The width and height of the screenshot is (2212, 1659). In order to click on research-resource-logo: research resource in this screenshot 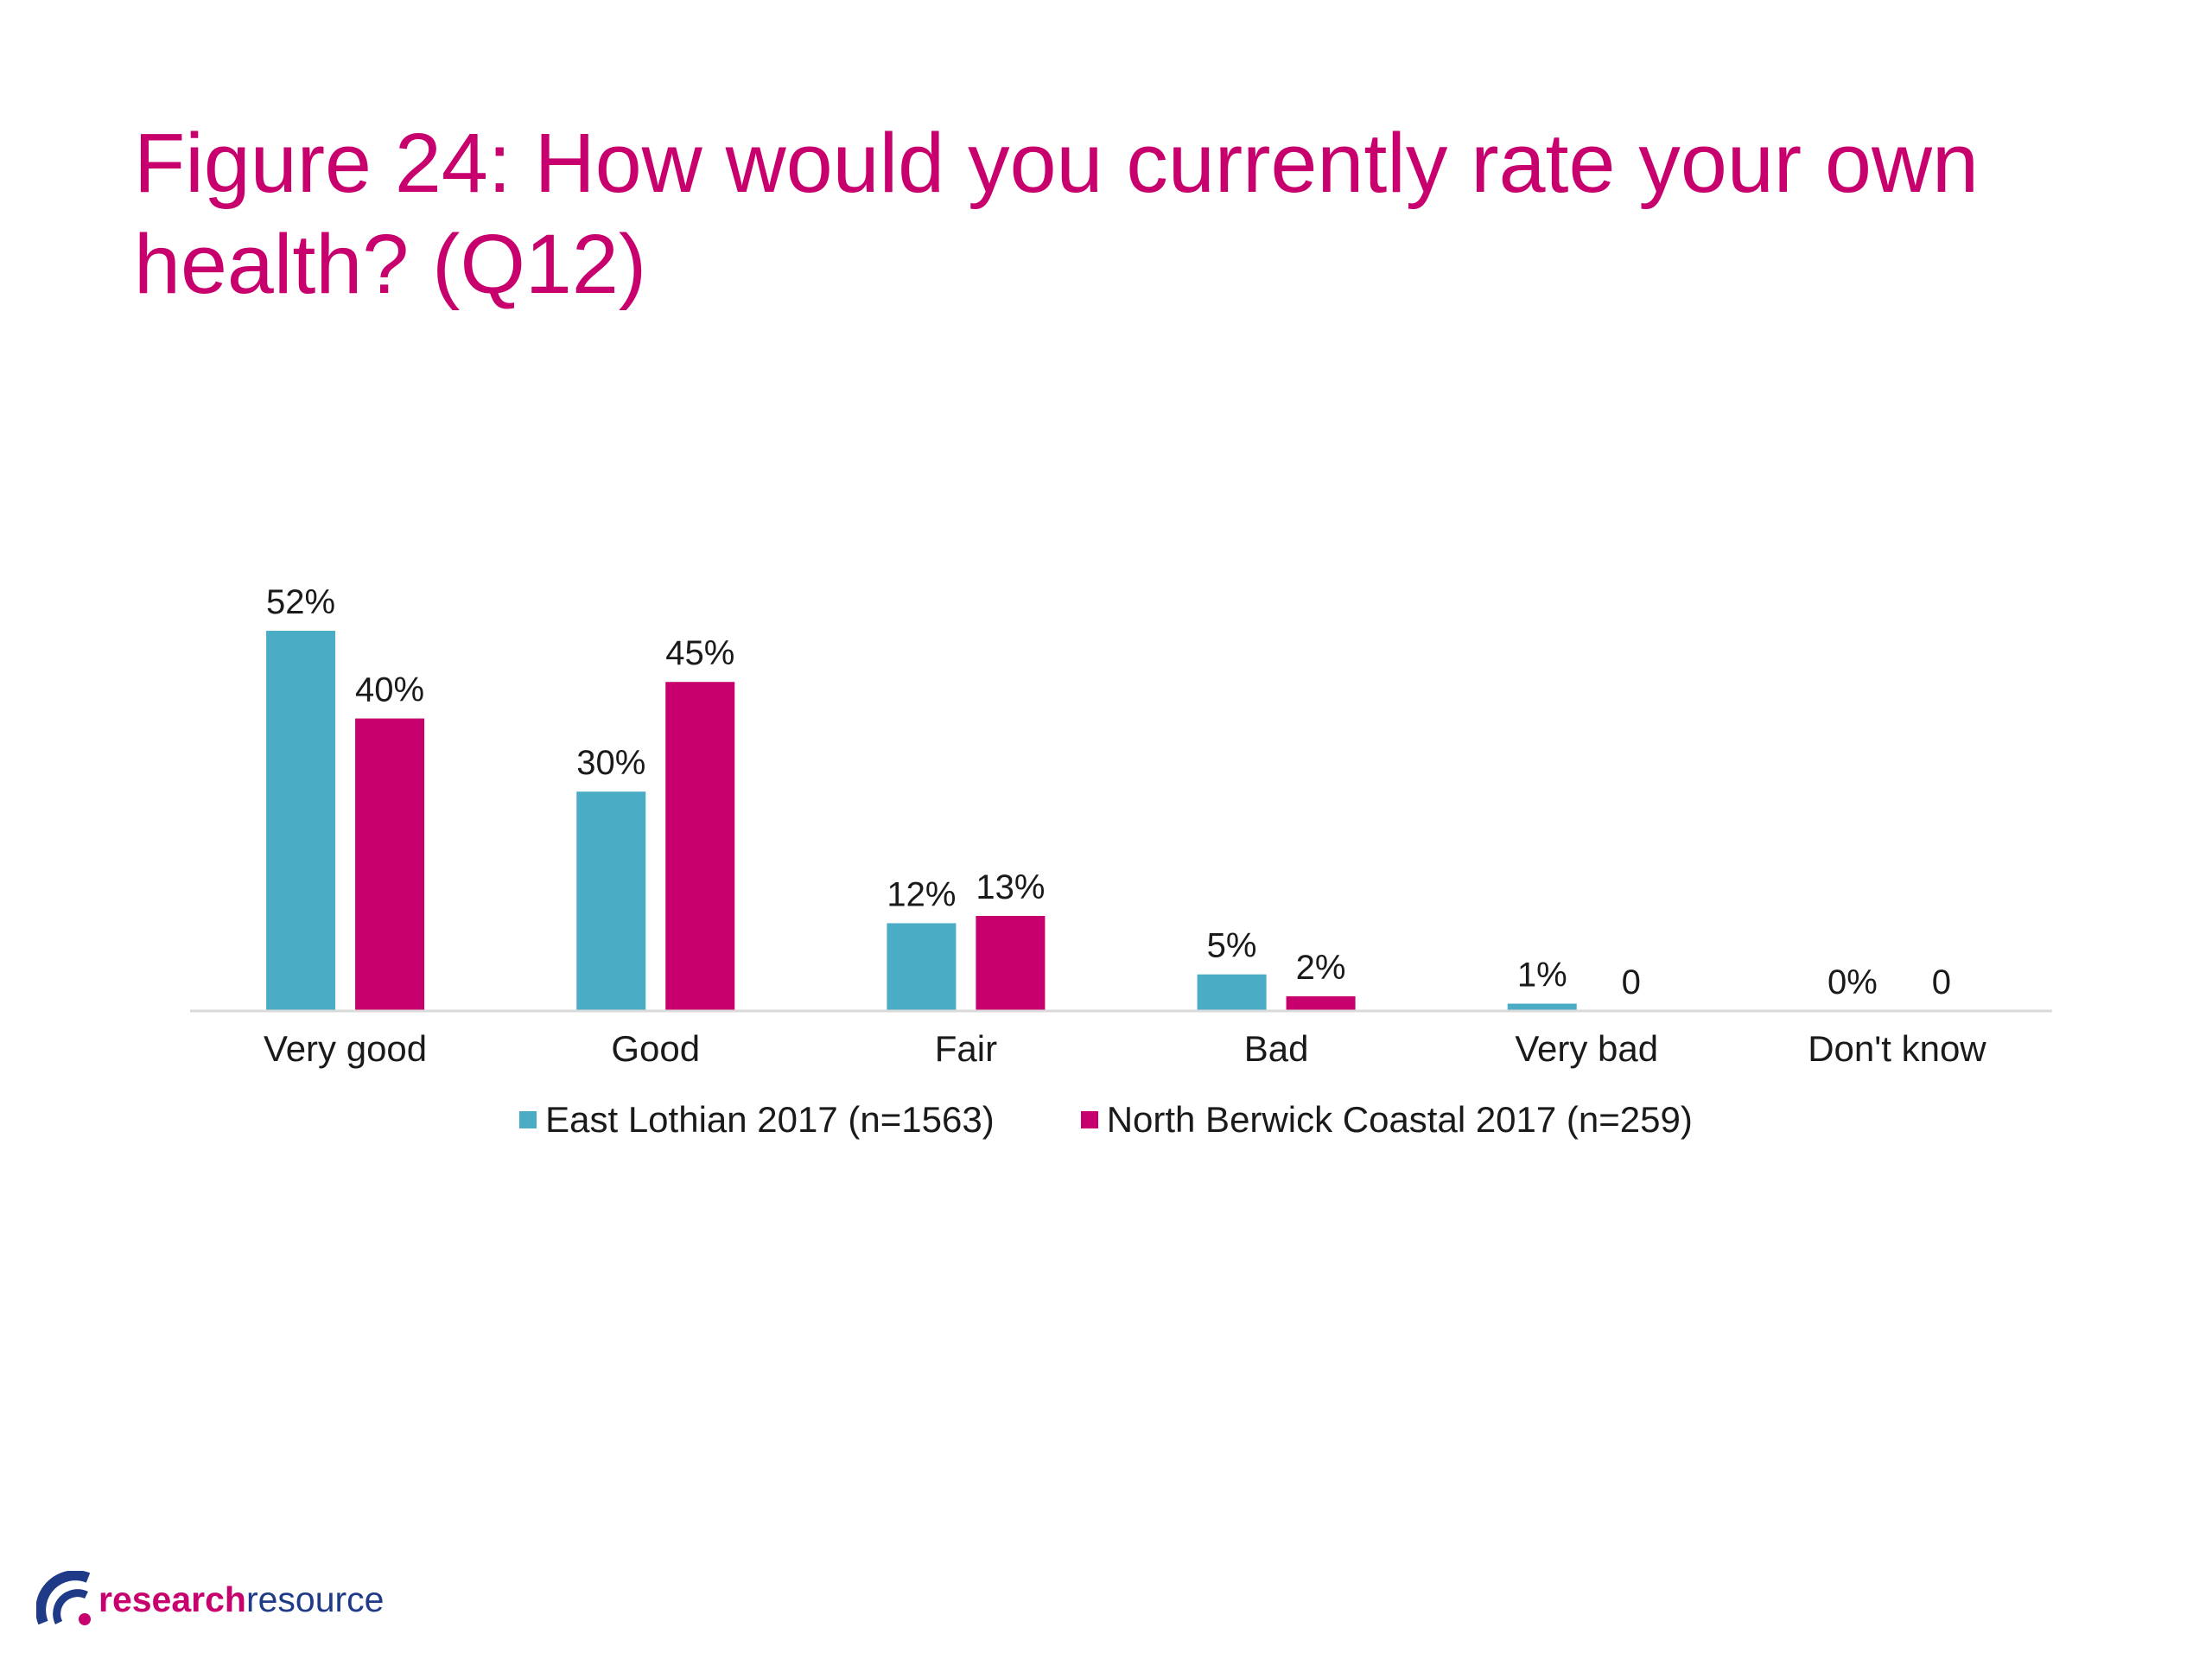, I will do `click(210, 1599)`.